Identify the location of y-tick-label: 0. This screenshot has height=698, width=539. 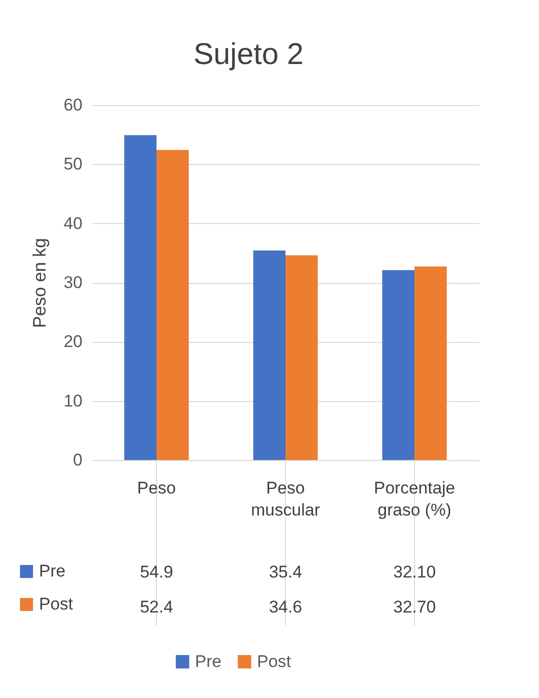
(77, 460).